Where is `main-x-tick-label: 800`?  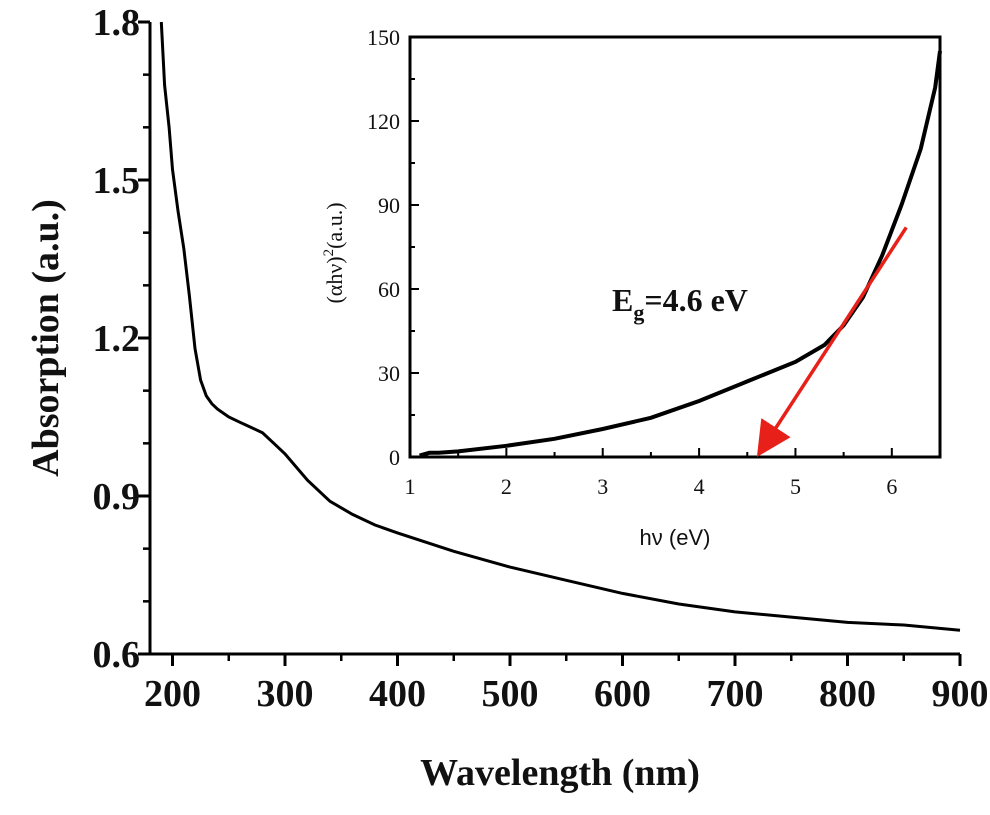 main-x-tick-label: 800 is located at coordinates (847, 694).